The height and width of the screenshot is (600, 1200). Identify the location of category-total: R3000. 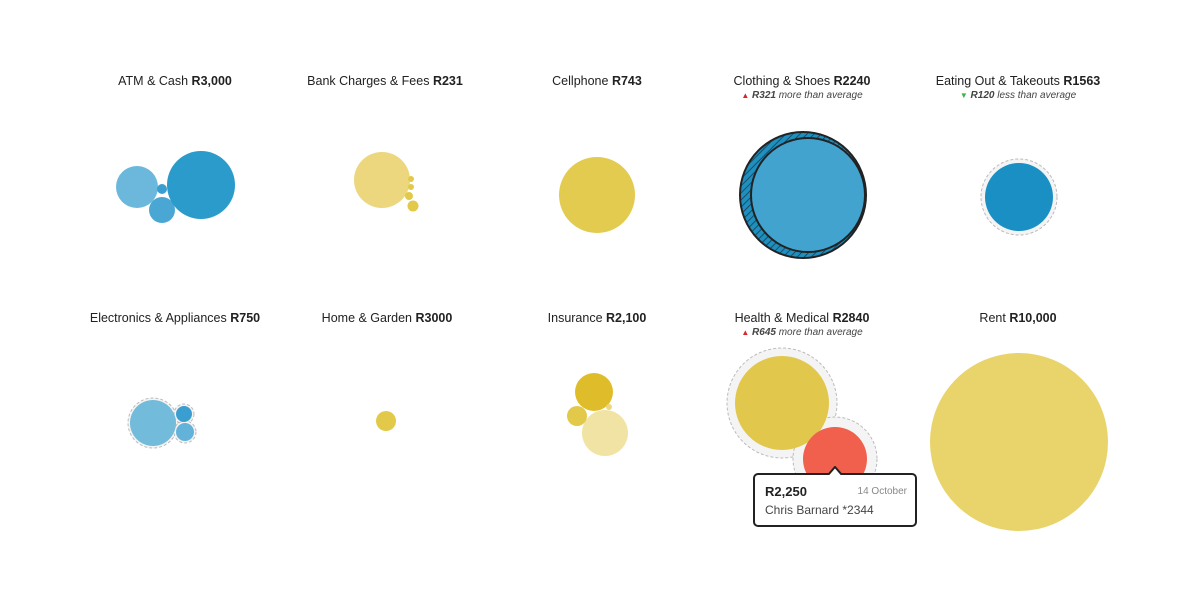
(434, 318).